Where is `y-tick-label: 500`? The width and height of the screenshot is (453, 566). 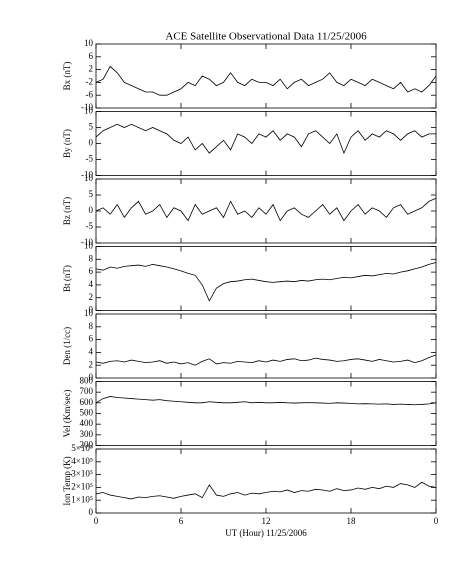 y-tick-label: 500 is located at coordinates (87, 413).